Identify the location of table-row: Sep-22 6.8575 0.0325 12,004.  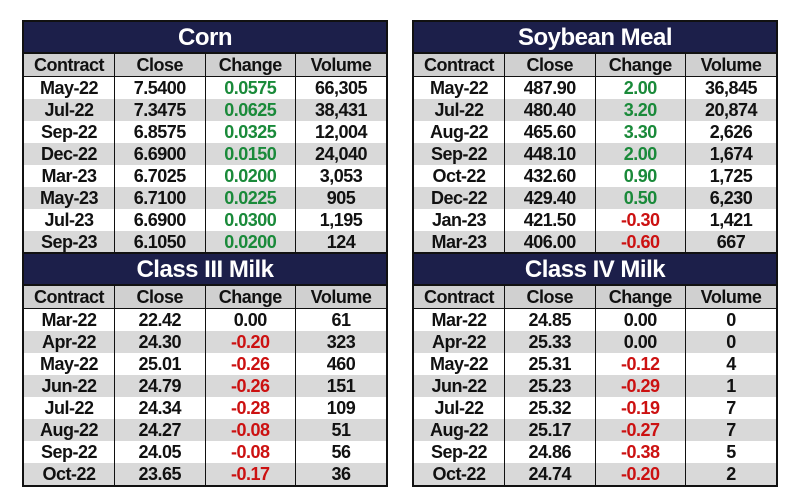
(205, 132).